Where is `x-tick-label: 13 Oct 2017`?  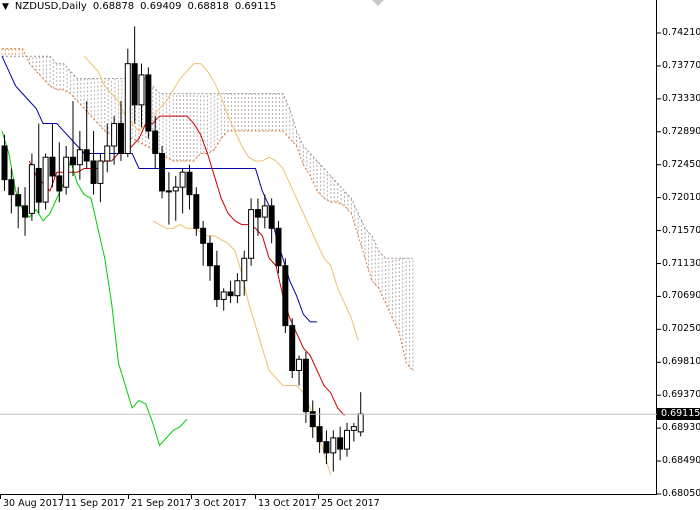 x-tick-label: 13 Oct 2017 is located at coordinates (287, 503).